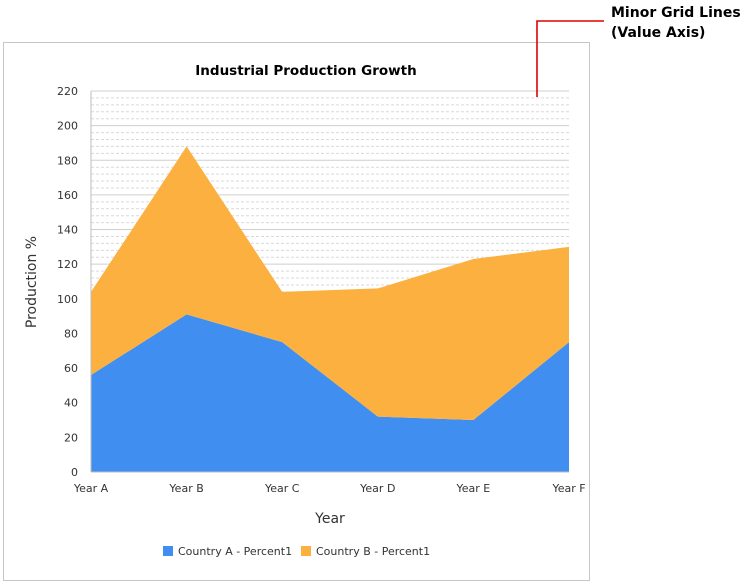 The image size is (747, 584). What do you see at coordinates (32, 282) in the screenshot?
I see `y-axis-label: Production %` at bounding box center [32, 282].